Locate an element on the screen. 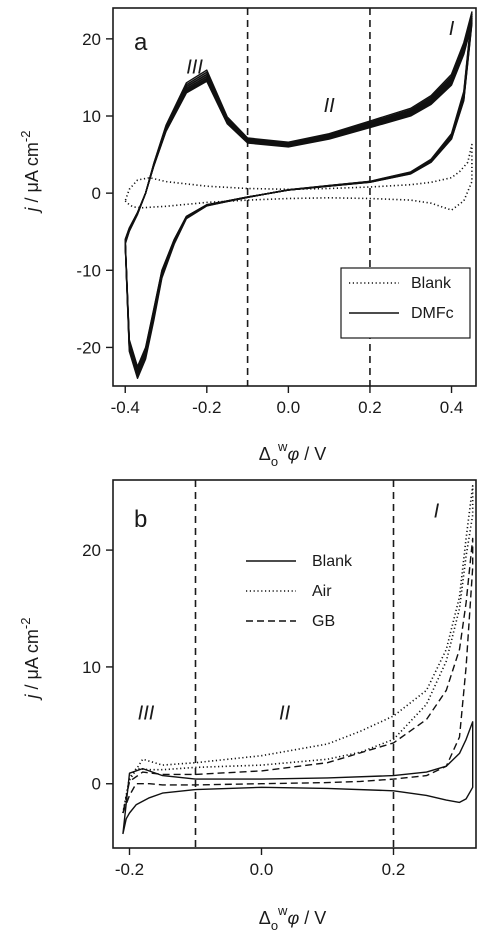 The image size is (479, 934). panel-a-x-tick-label: -0.4 is located at coordinates (125, 407).